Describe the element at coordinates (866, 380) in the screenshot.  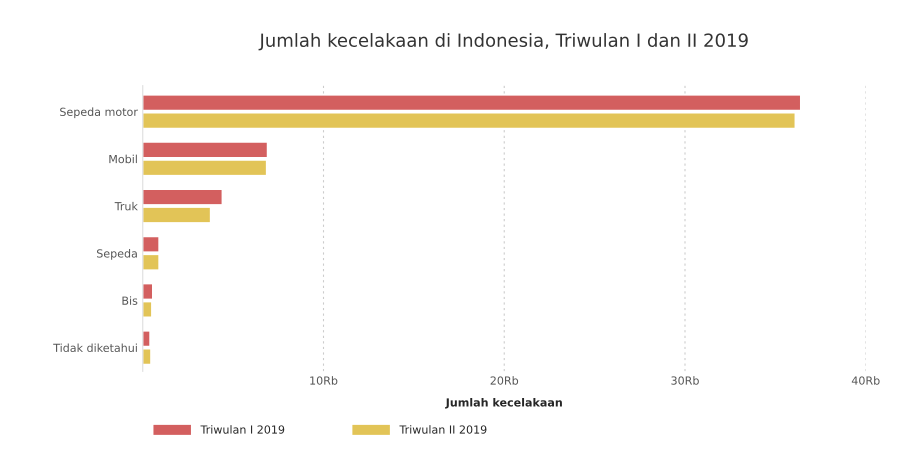
I see `x-tick-label: 40Rb` at that location.